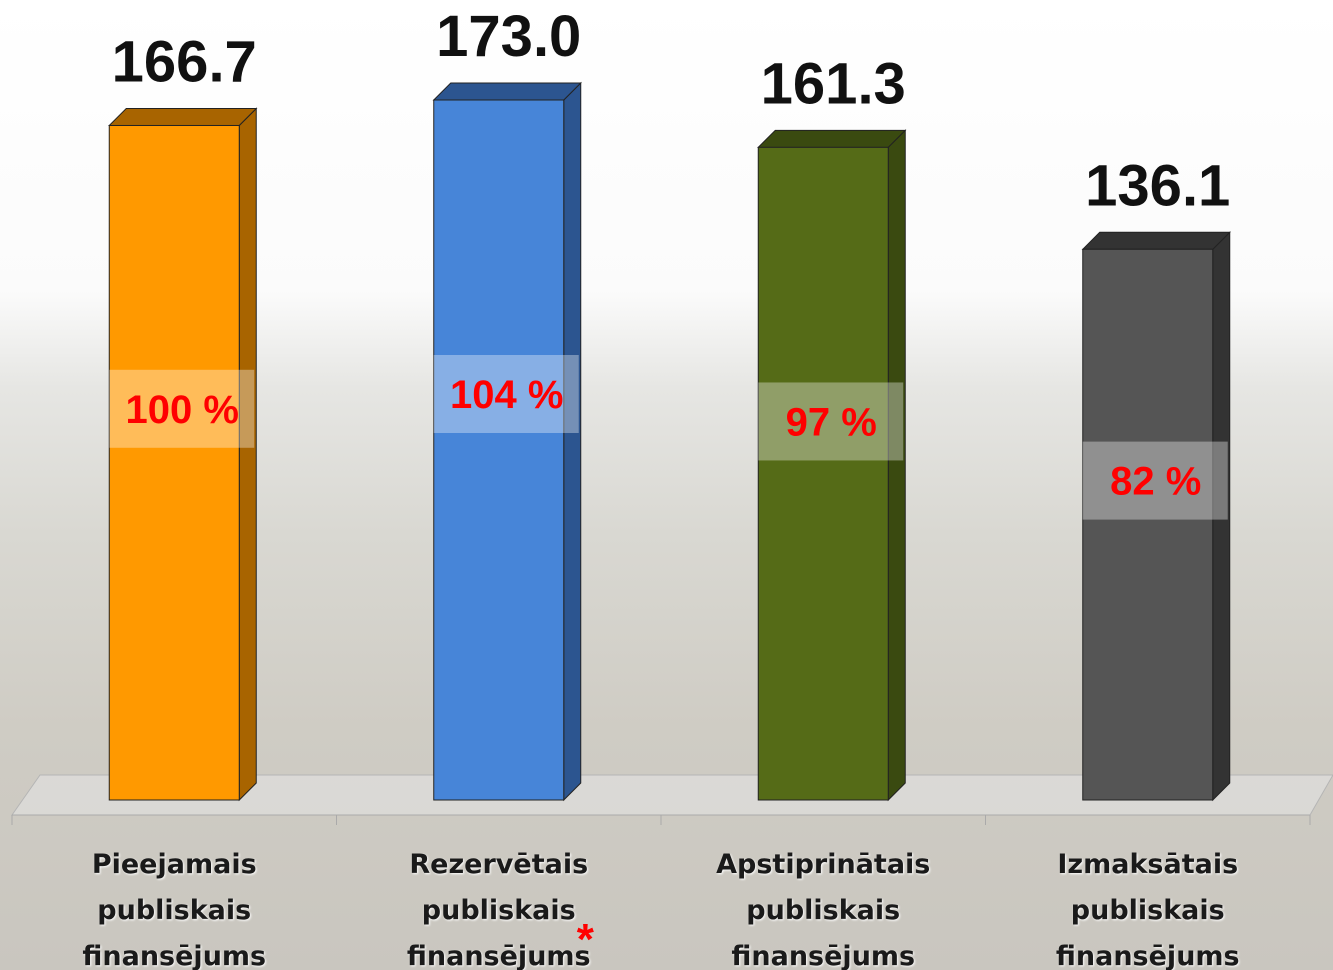  I want to click on share-label: 97 %, so click(831, 422).